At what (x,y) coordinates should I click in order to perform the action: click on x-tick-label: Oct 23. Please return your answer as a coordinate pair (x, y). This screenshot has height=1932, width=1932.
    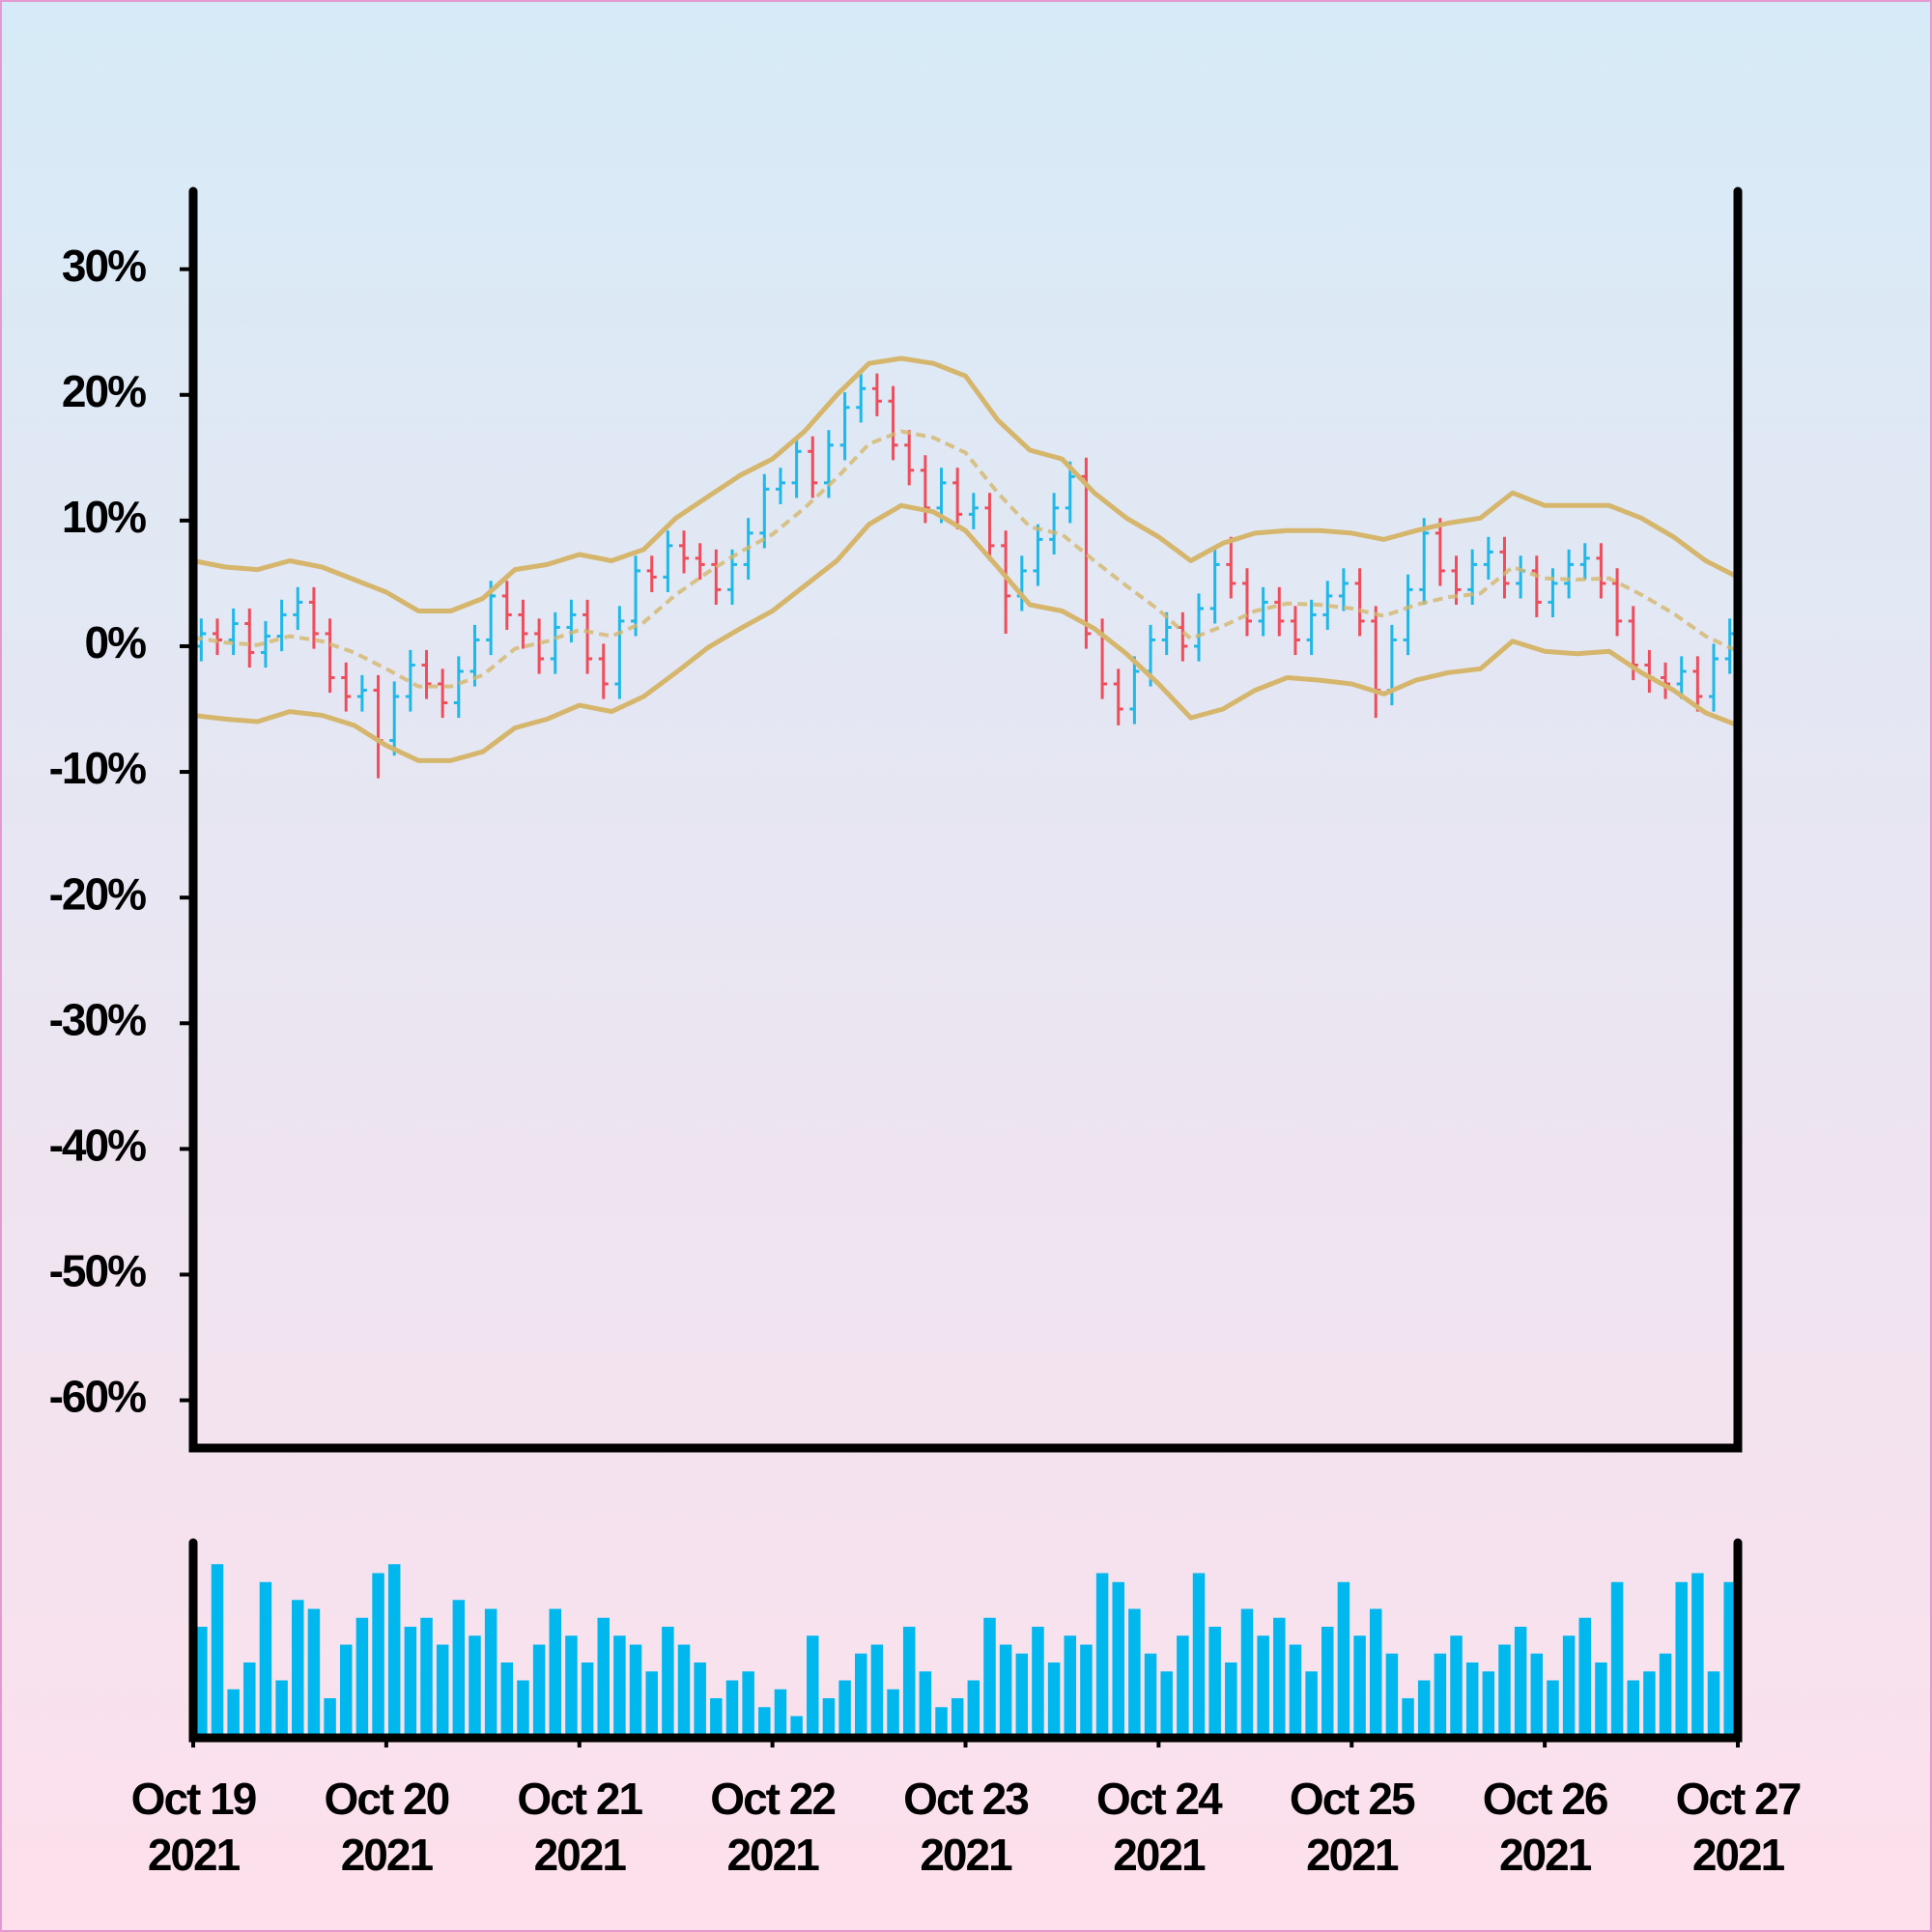
    Looking at the image, I should click on (965, 1799).